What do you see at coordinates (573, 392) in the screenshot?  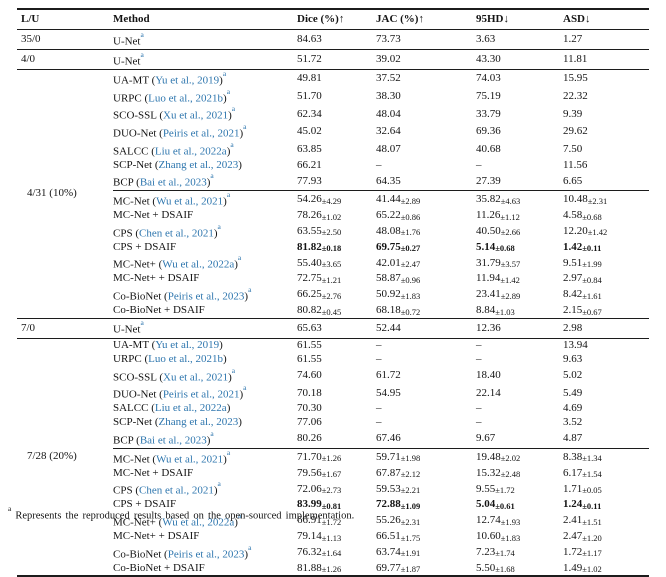 I see `asd-cell: 5.49` at bounding box center [573, 392].